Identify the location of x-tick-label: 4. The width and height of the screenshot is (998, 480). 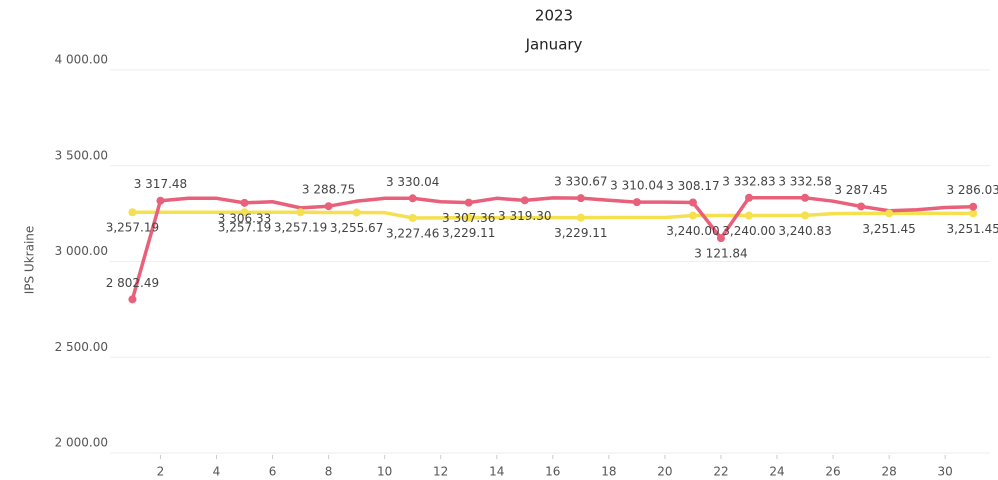
(217, 472).